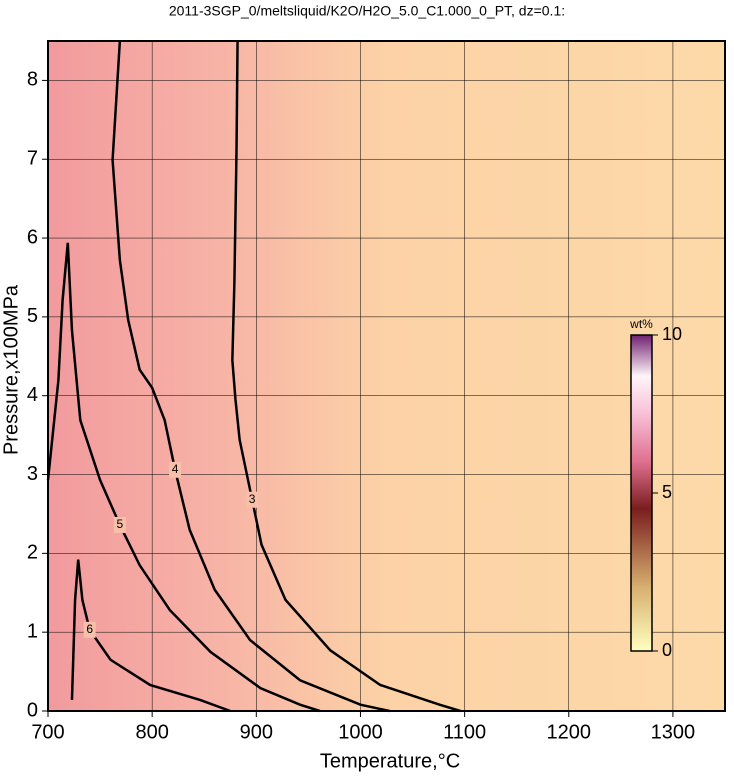 Image resolution: width=734 pixels, height=776 pixels. What do you see at coordinates (641, 493) in the screenshot?
I see `colorbar` at bounding box center [641, 493].